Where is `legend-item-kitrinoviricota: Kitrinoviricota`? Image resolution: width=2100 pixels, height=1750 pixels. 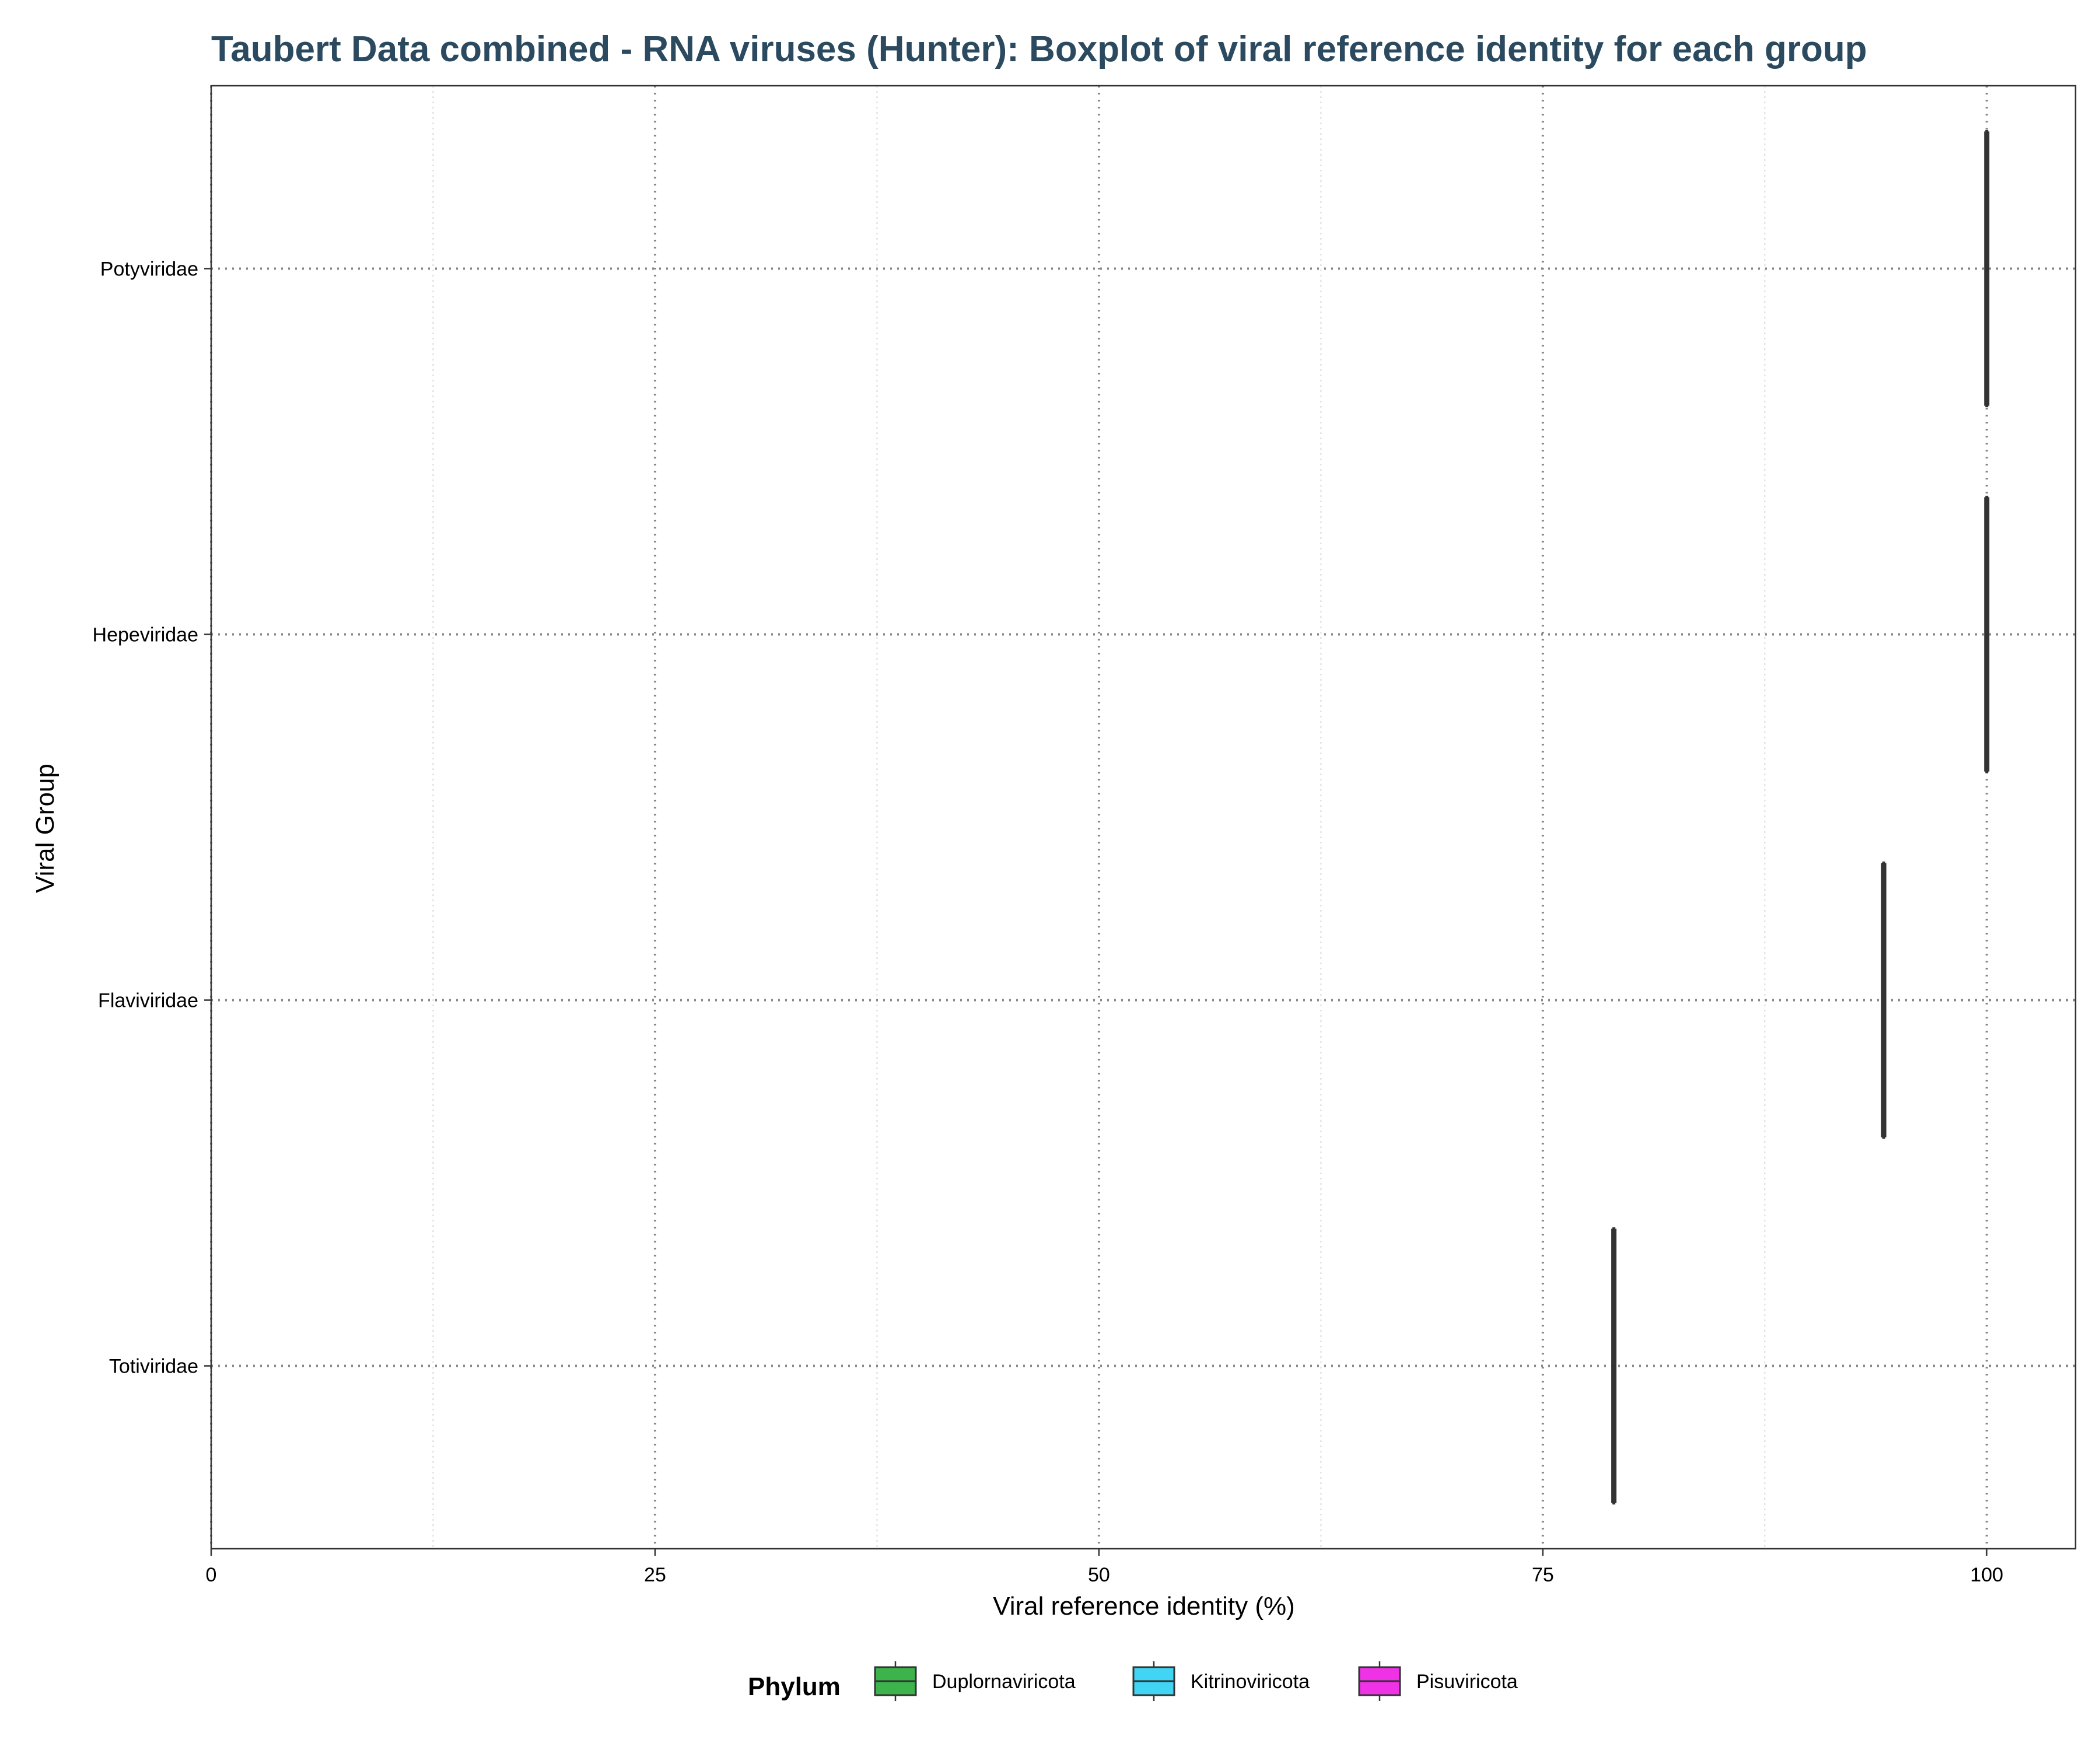 legend-item-kitrinoviricota: Kitrinoviricota is located at coordinates (1221, 1681).